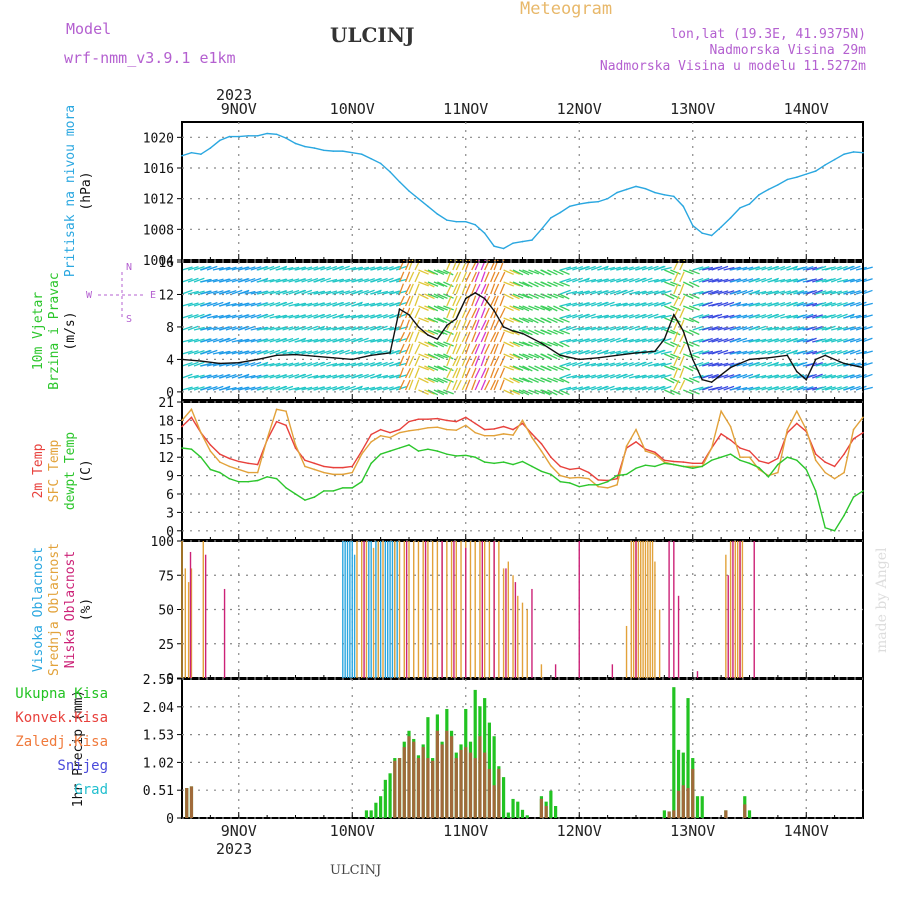  Describe the element at coordinates (522, 748) in the screenshot. I see `panel-frame` at that location.